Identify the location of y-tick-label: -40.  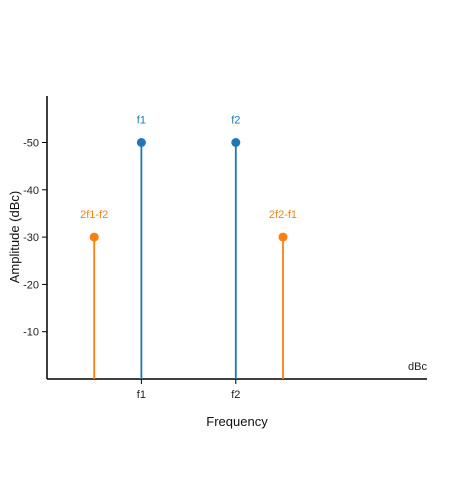
(31, 191).